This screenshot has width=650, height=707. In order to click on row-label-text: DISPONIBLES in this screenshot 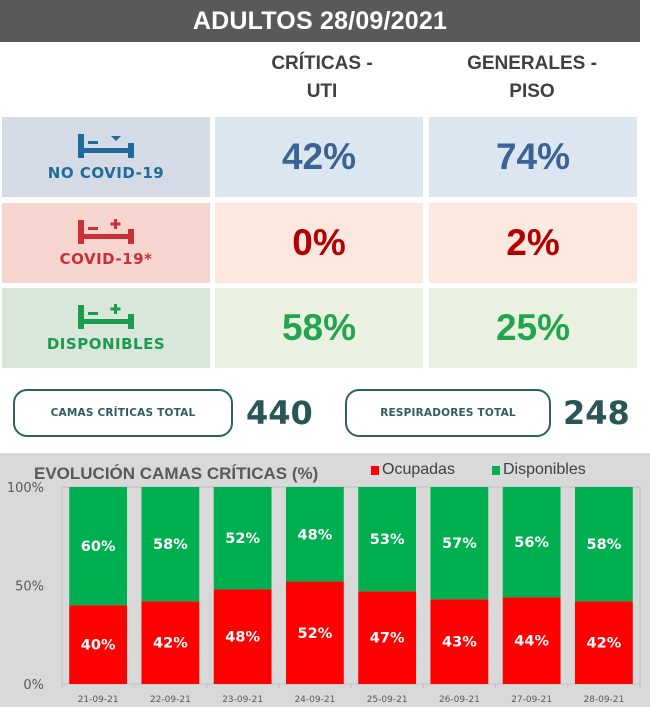, I will do `click(106, 344)`.